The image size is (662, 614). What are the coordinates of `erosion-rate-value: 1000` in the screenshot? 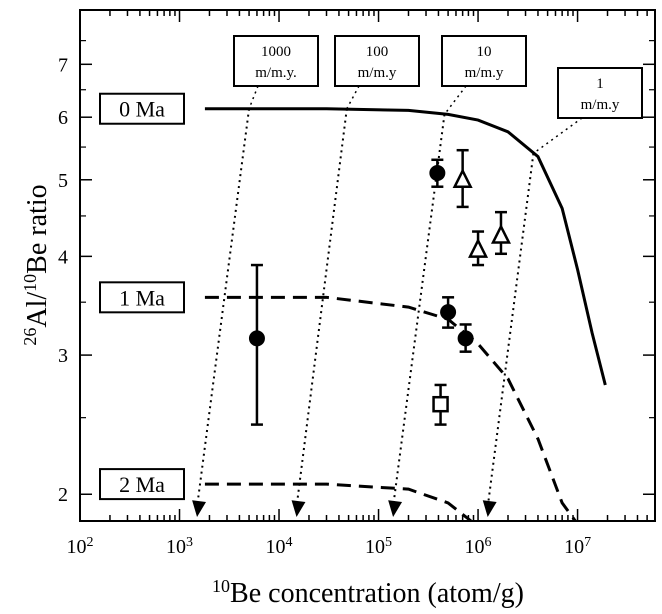 It's located at (276, 52).